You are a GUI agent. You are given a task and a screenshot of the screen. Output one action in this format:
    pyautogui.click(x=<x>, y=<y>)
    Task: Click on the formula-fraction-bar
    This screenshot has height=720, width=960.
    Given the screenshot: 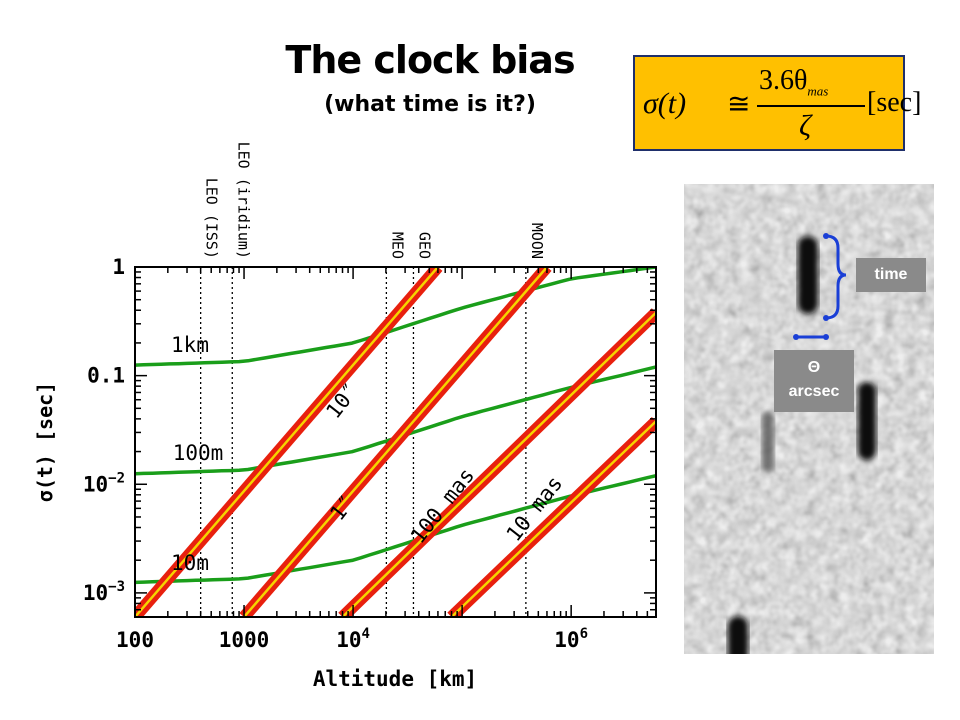 What is the action you would take?
    pyautogui.click(x=811, y=106)
    